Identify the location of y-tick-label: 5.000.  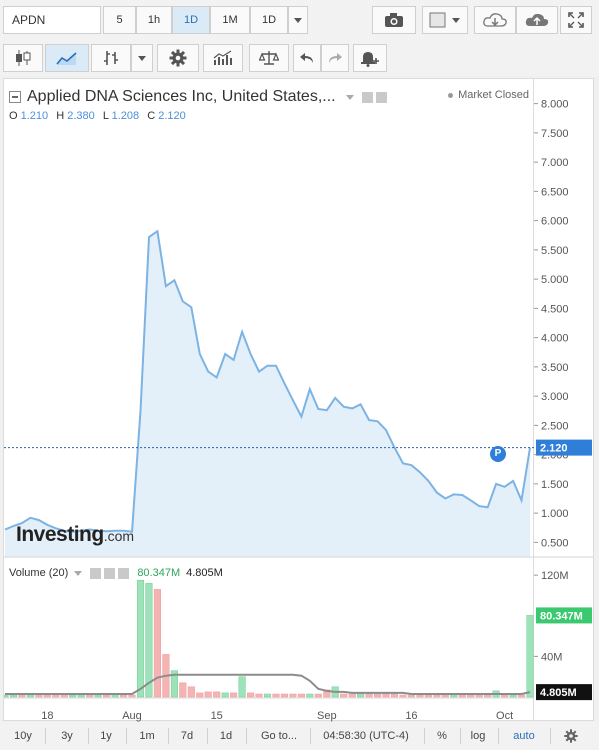
(555, 280).